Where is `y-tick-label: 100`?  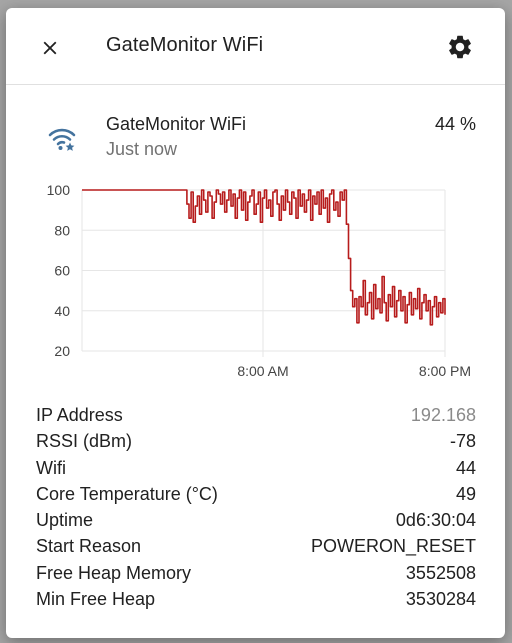
y-tick-label: 100 is located at coordinates (59, 190).